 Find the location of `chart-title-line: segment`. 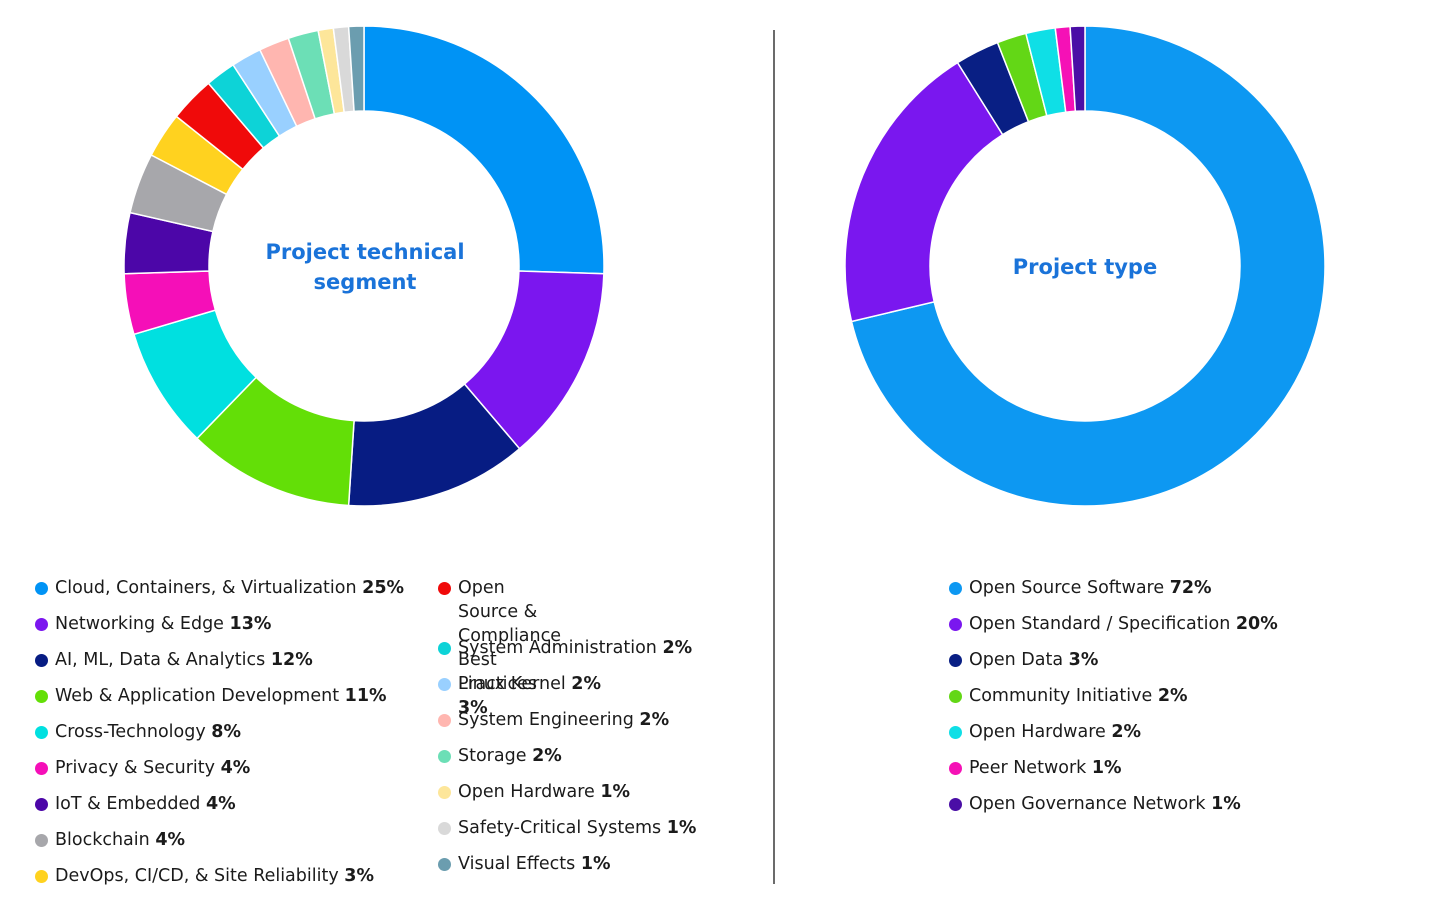

chart-title-line: segment is located at coordinates (365, 282).